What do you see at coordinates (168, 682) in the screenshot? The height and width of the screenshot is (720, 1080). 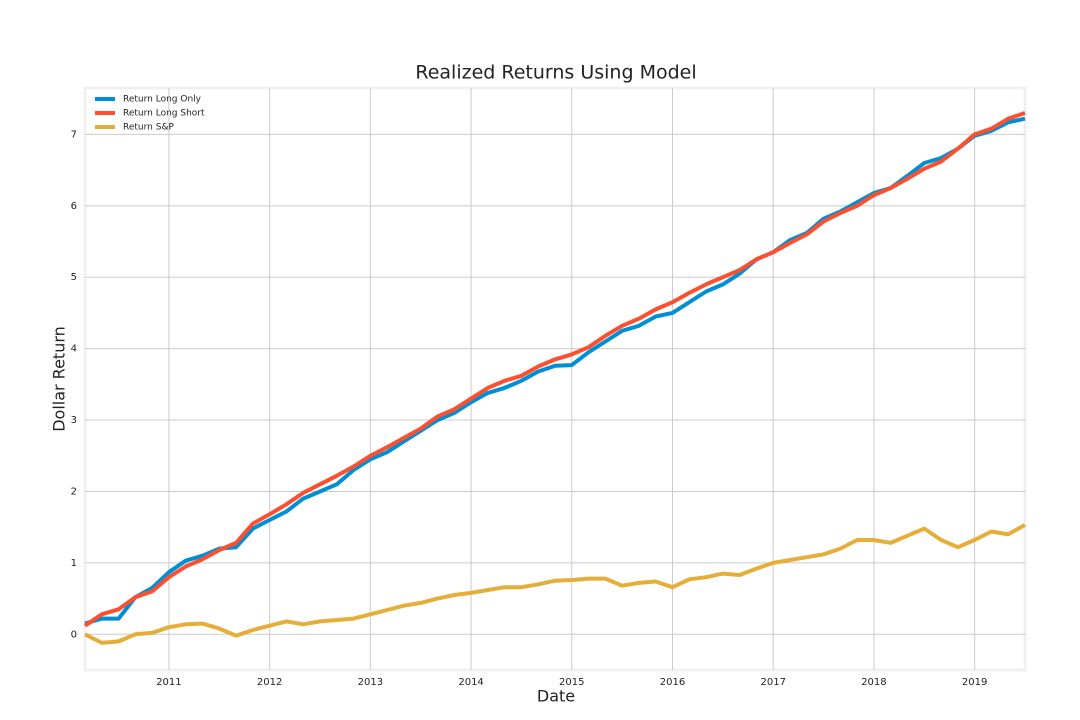 I see `x-tick-label: 2011` at bounding box center [168, 682].